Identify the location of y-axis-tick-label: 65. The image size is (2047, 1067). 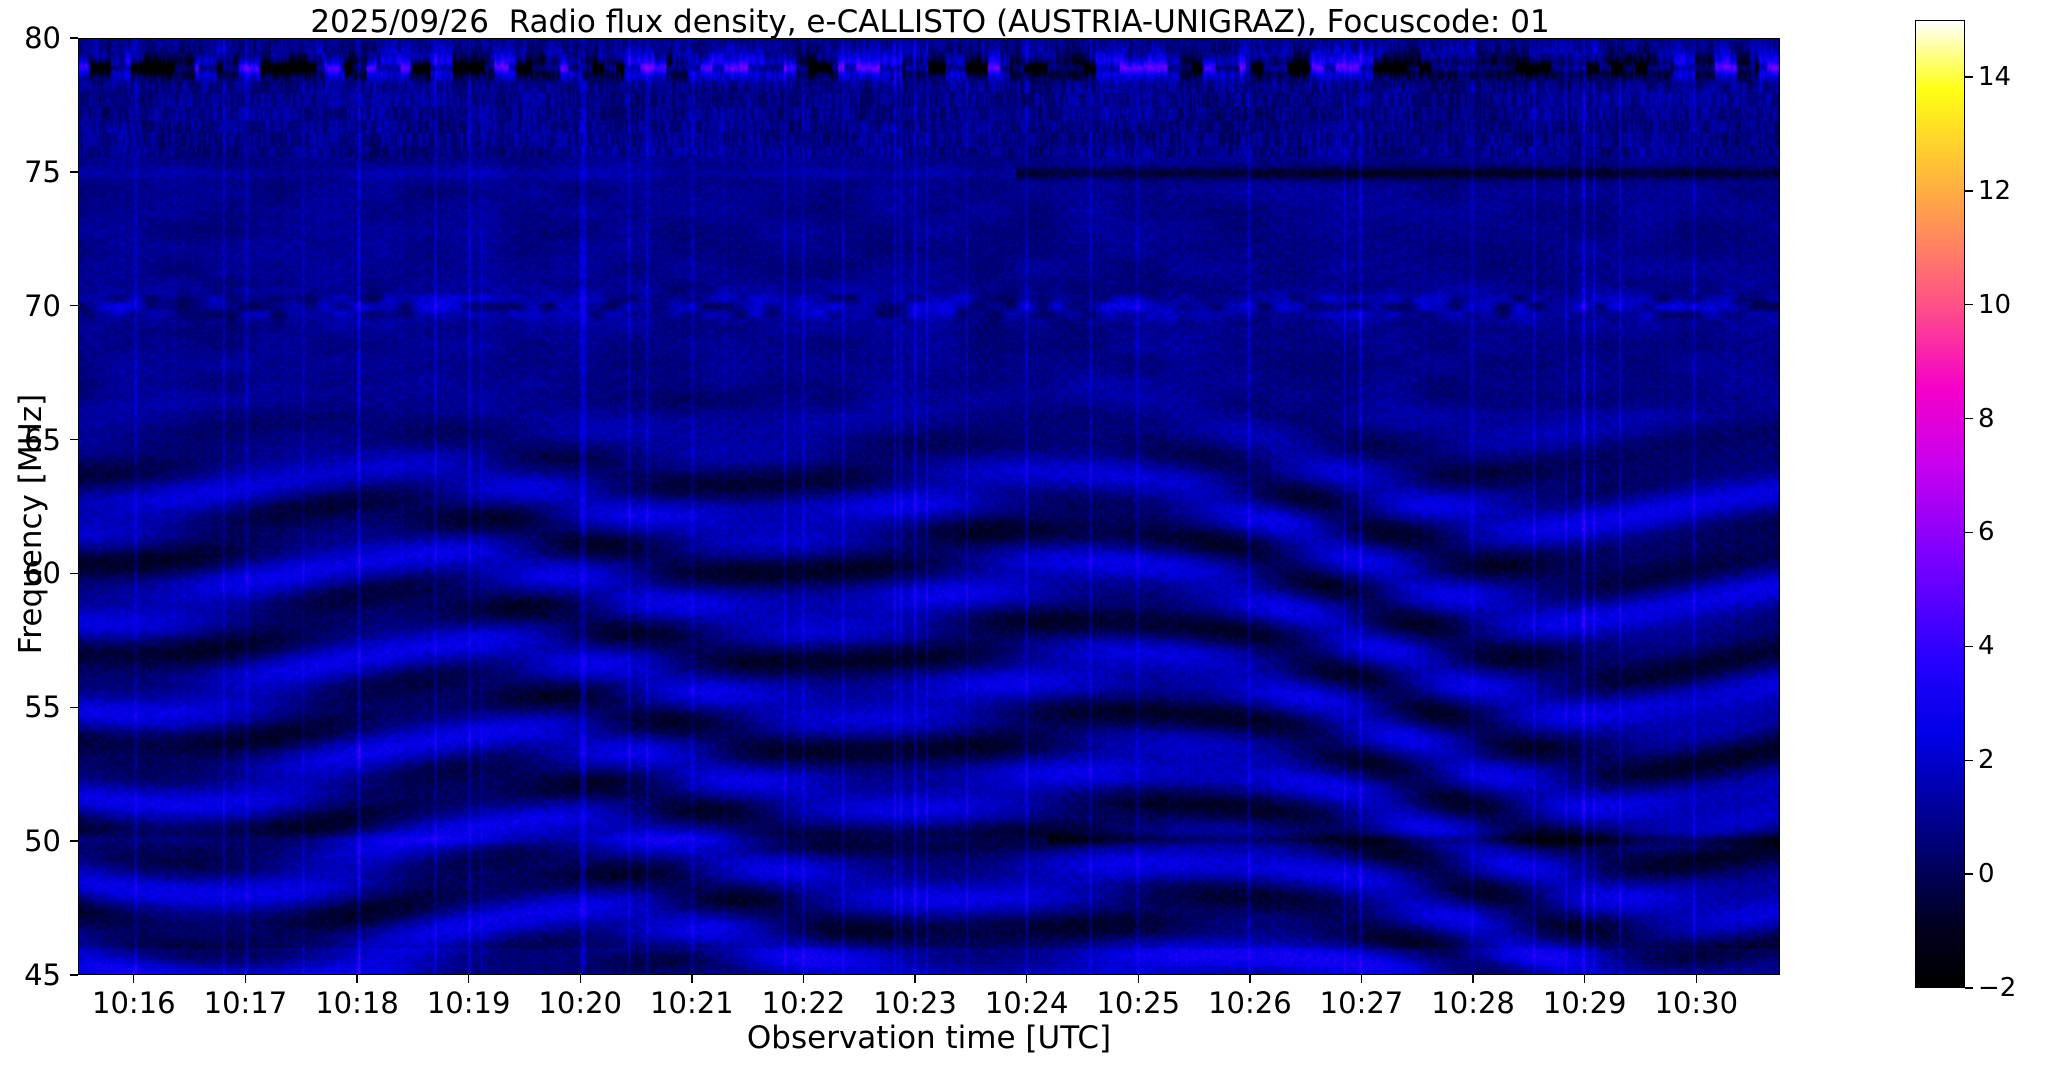
(42, 439).